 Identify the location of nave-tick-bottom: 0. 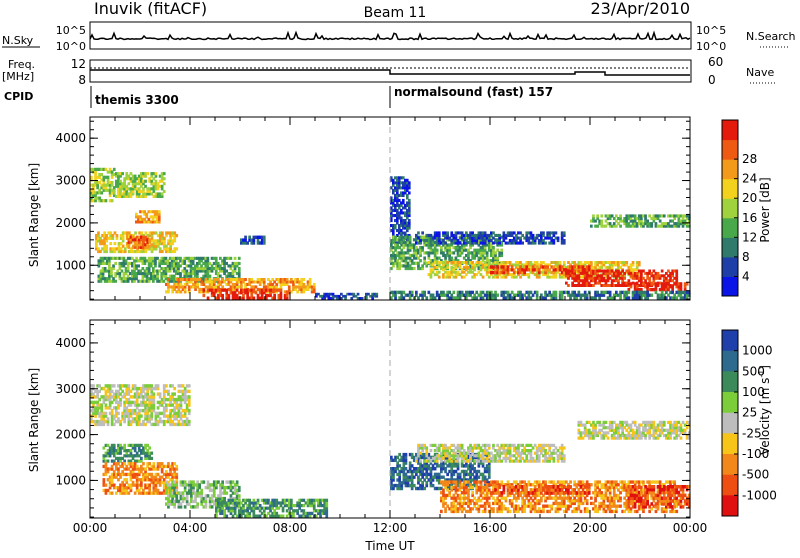
(712, 80).